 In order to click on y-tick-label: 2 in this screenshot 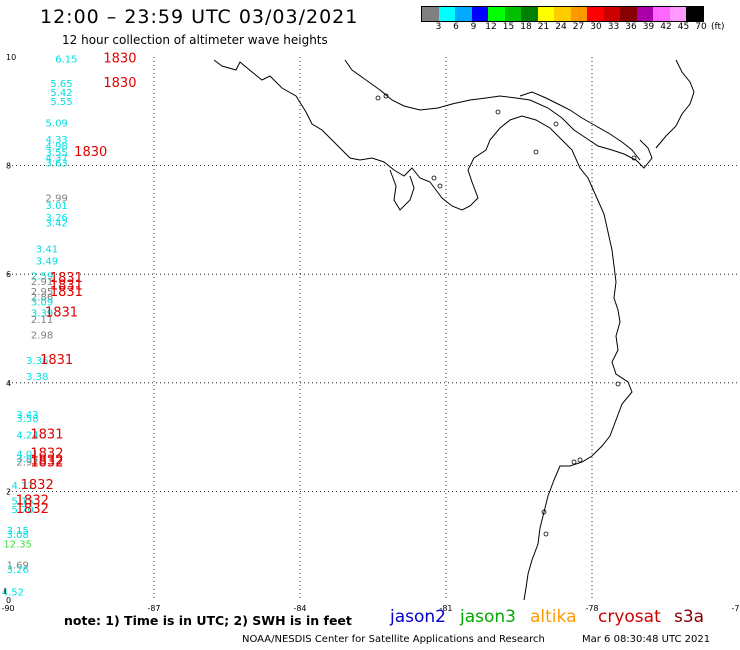, I will do `click(8, 491)`.